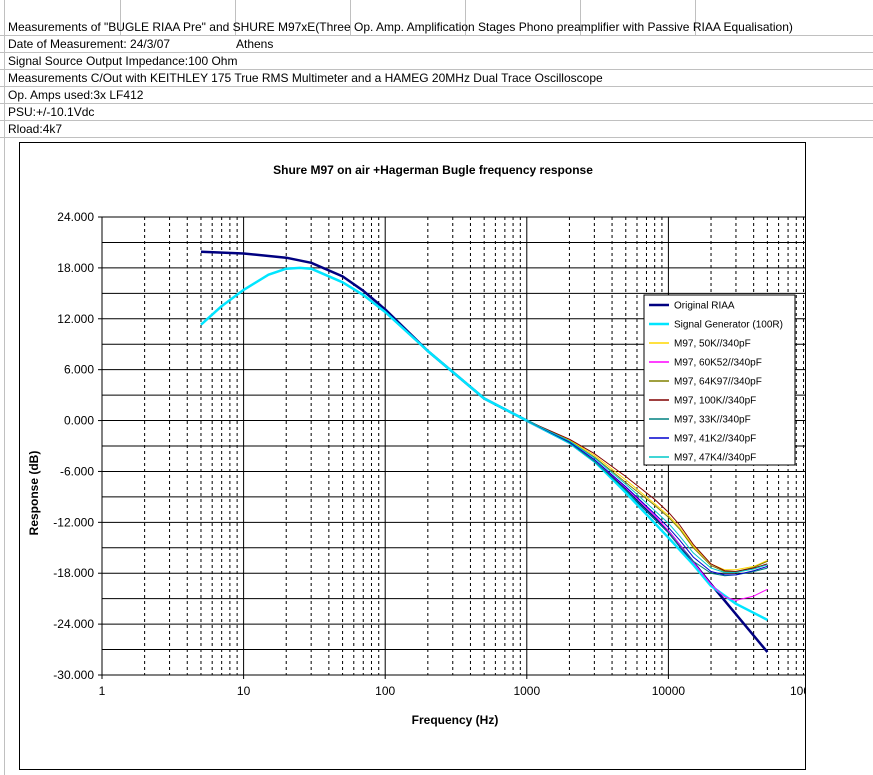  What do you see at coordinates (704, 306) in the screenshot?
I see `legend-entry: Original RIAA` at bounding box center [704, 306].